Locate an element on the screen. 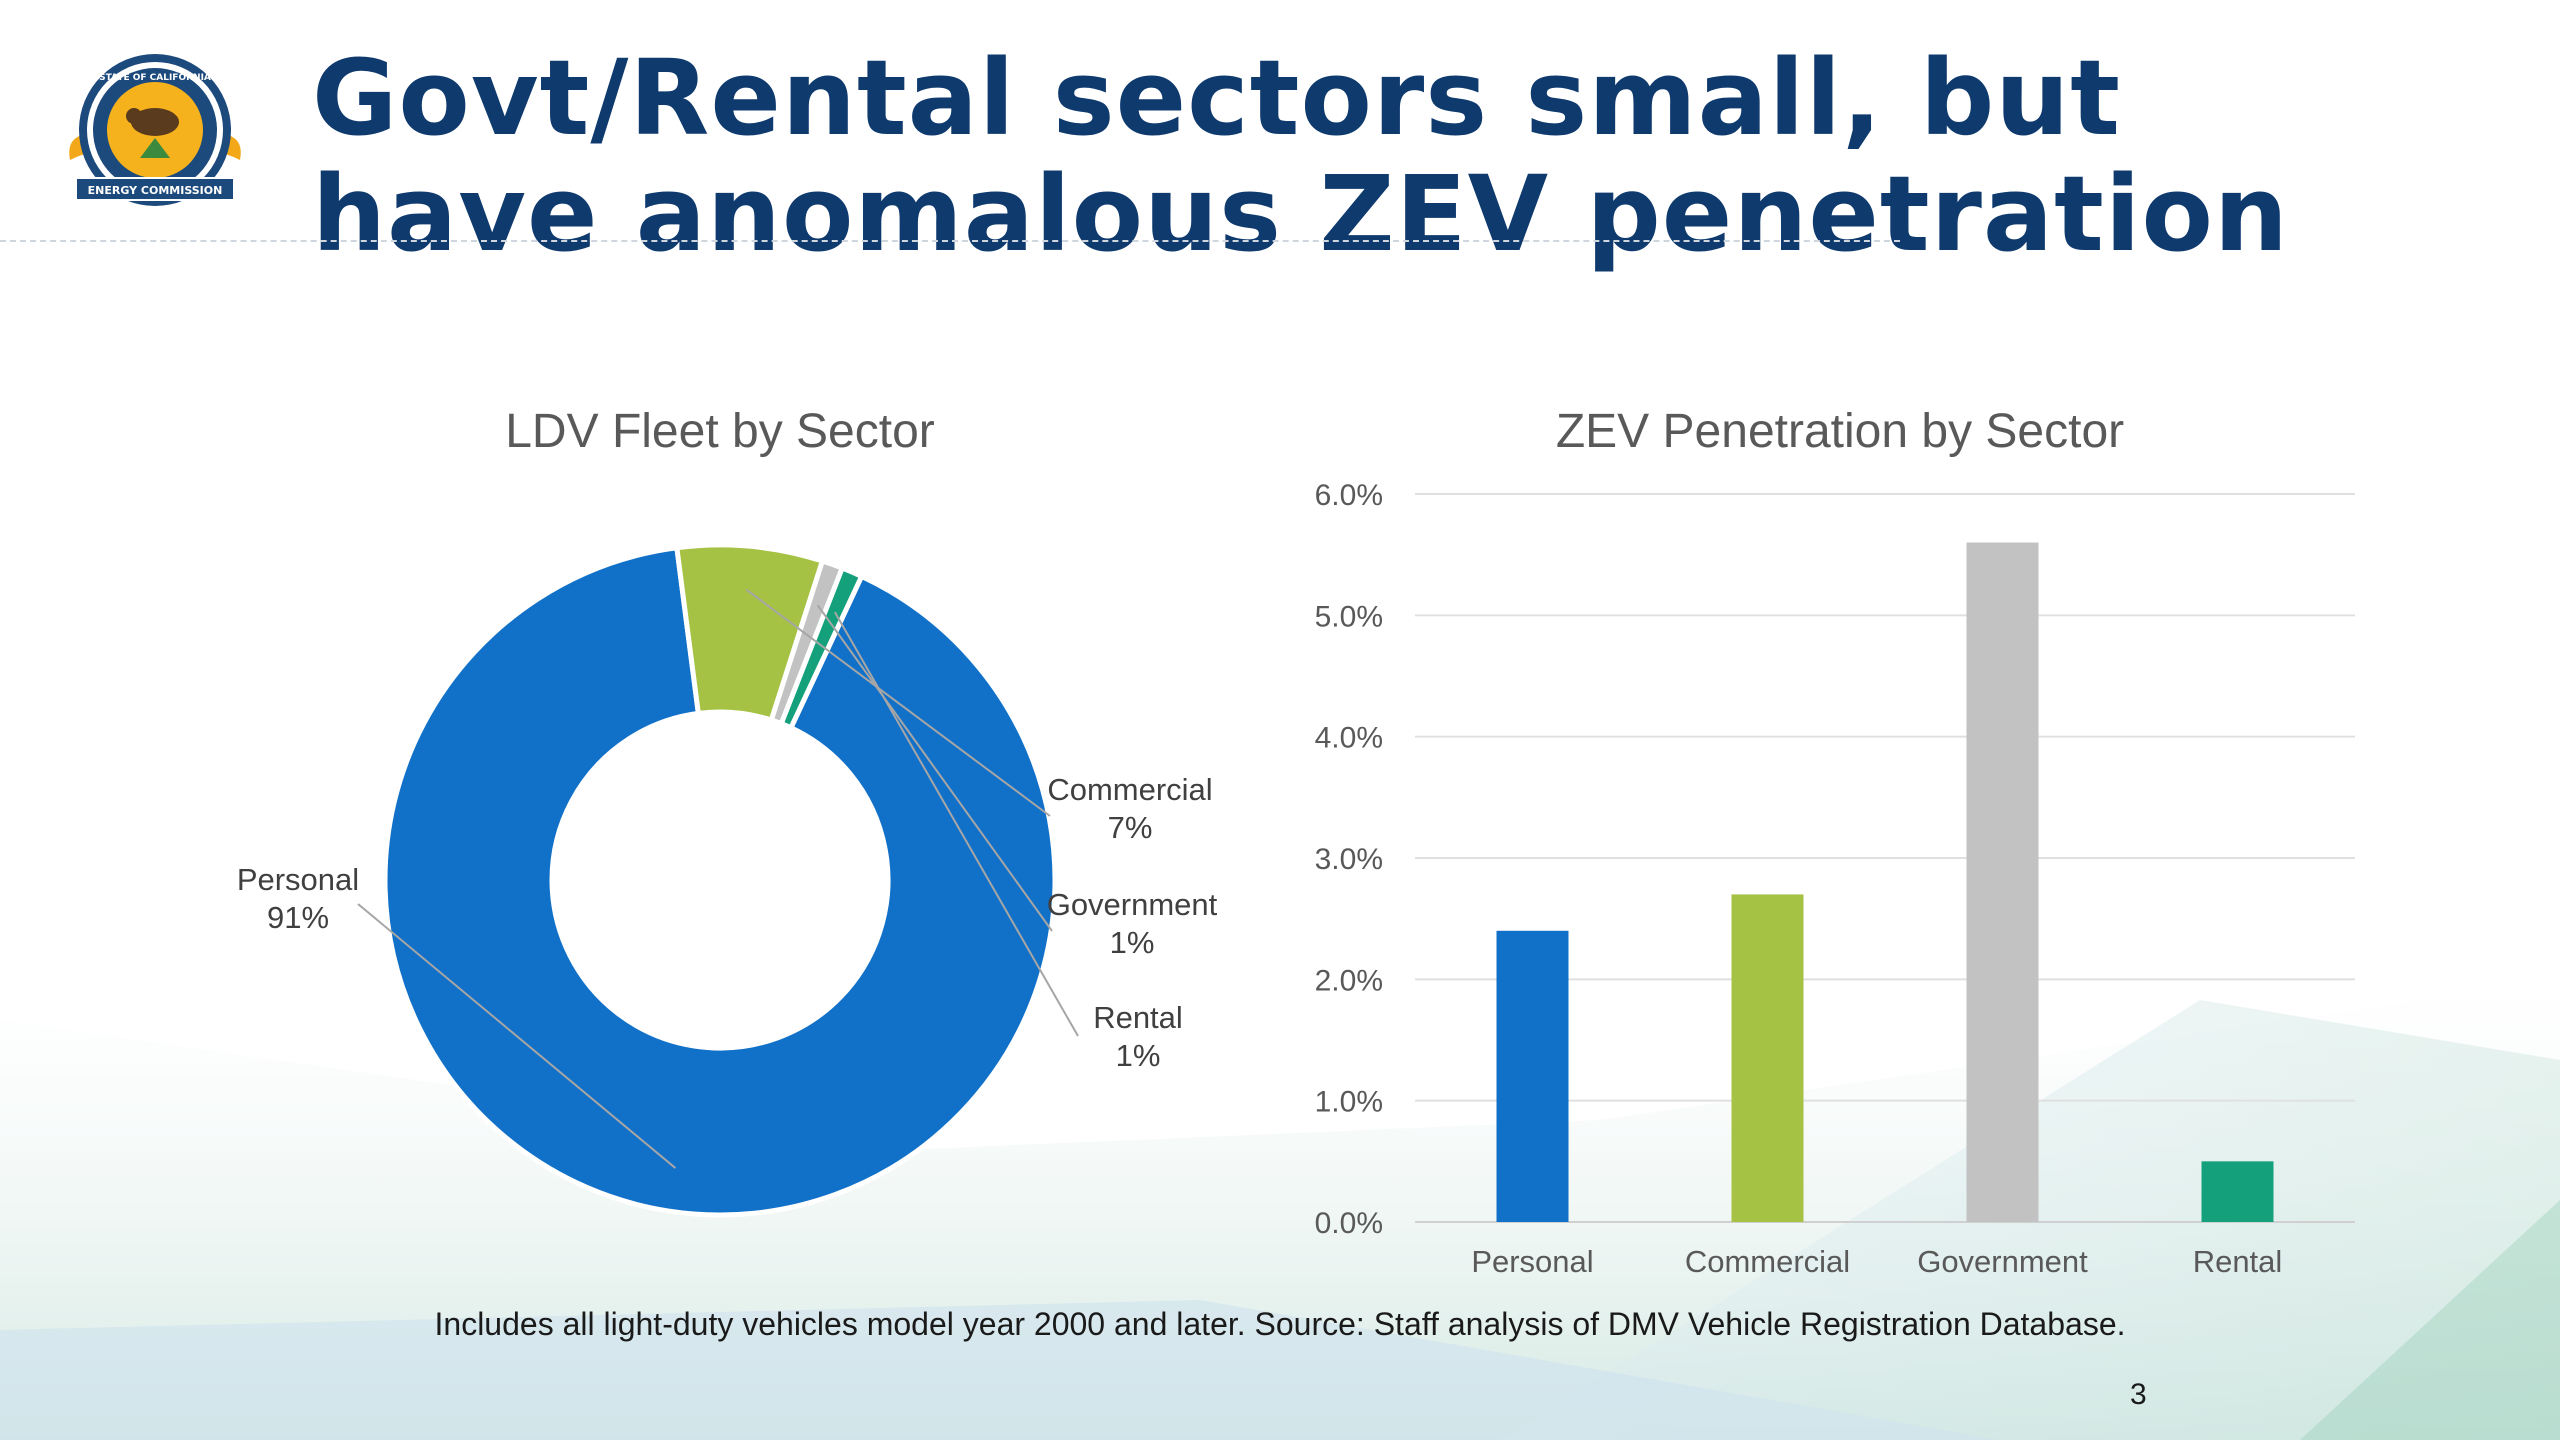 This screenshot has height=1440, width=2560. y-tick-label: 1.0% is located at coordinates (1349, 1102).